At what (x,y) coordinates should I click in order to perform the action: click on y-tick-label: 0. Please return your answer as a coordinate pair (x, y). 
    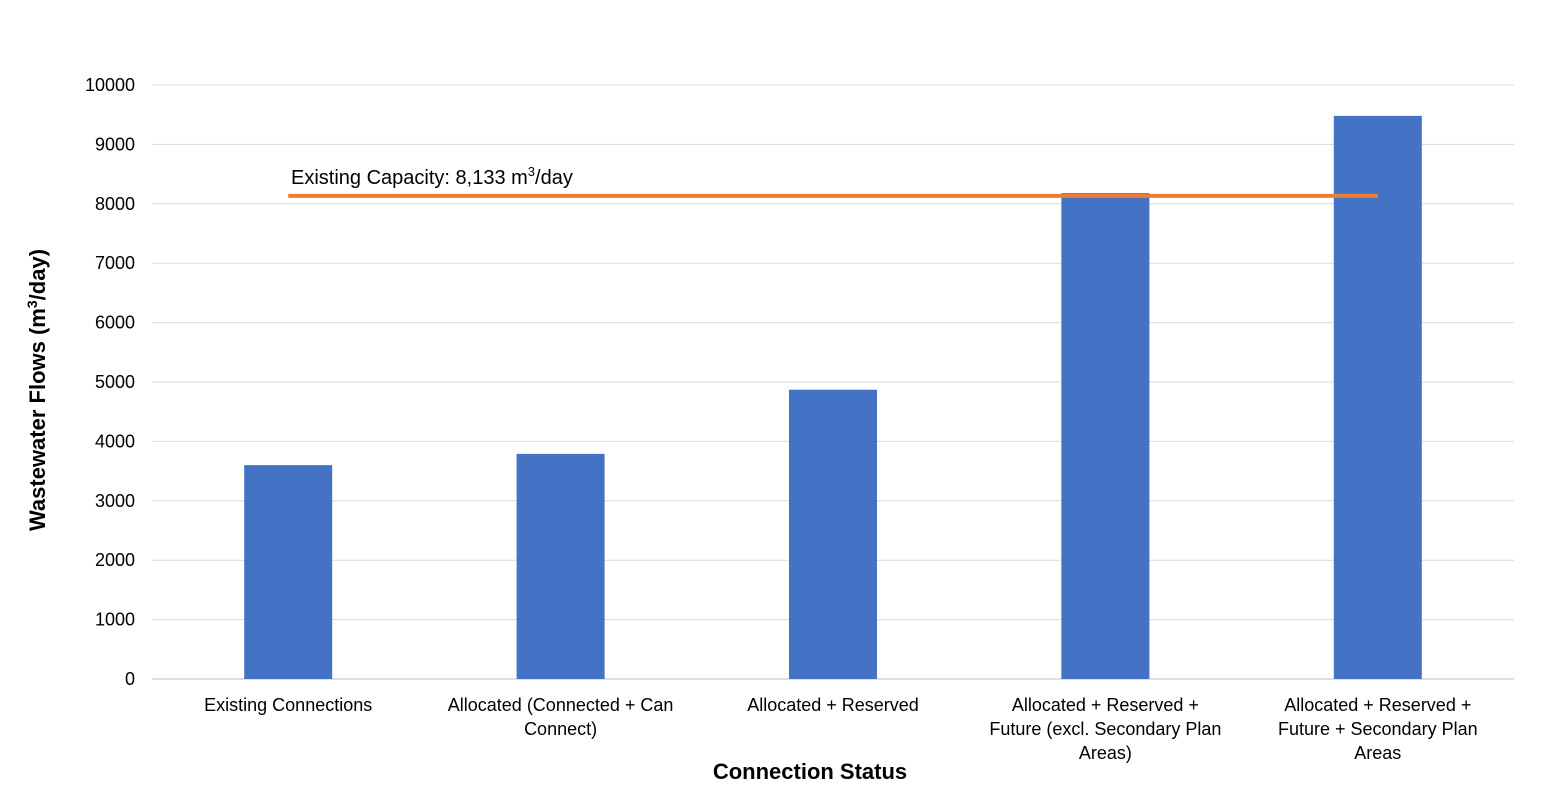
    Looking at the image, I should click on (130, 679).